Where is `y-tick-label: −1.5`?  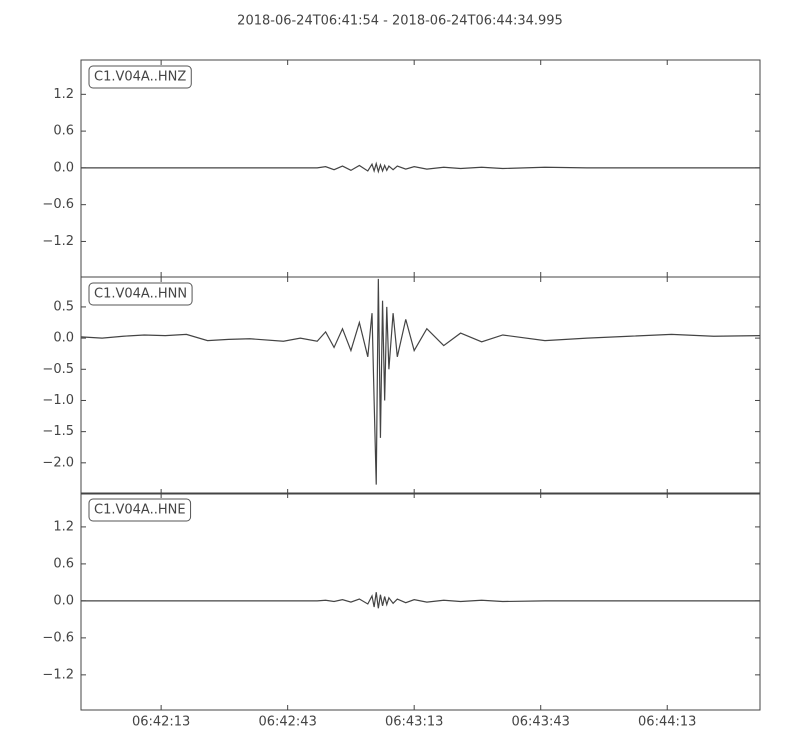
y-tick-label: −1.5 is located at coordinates (58, 431).